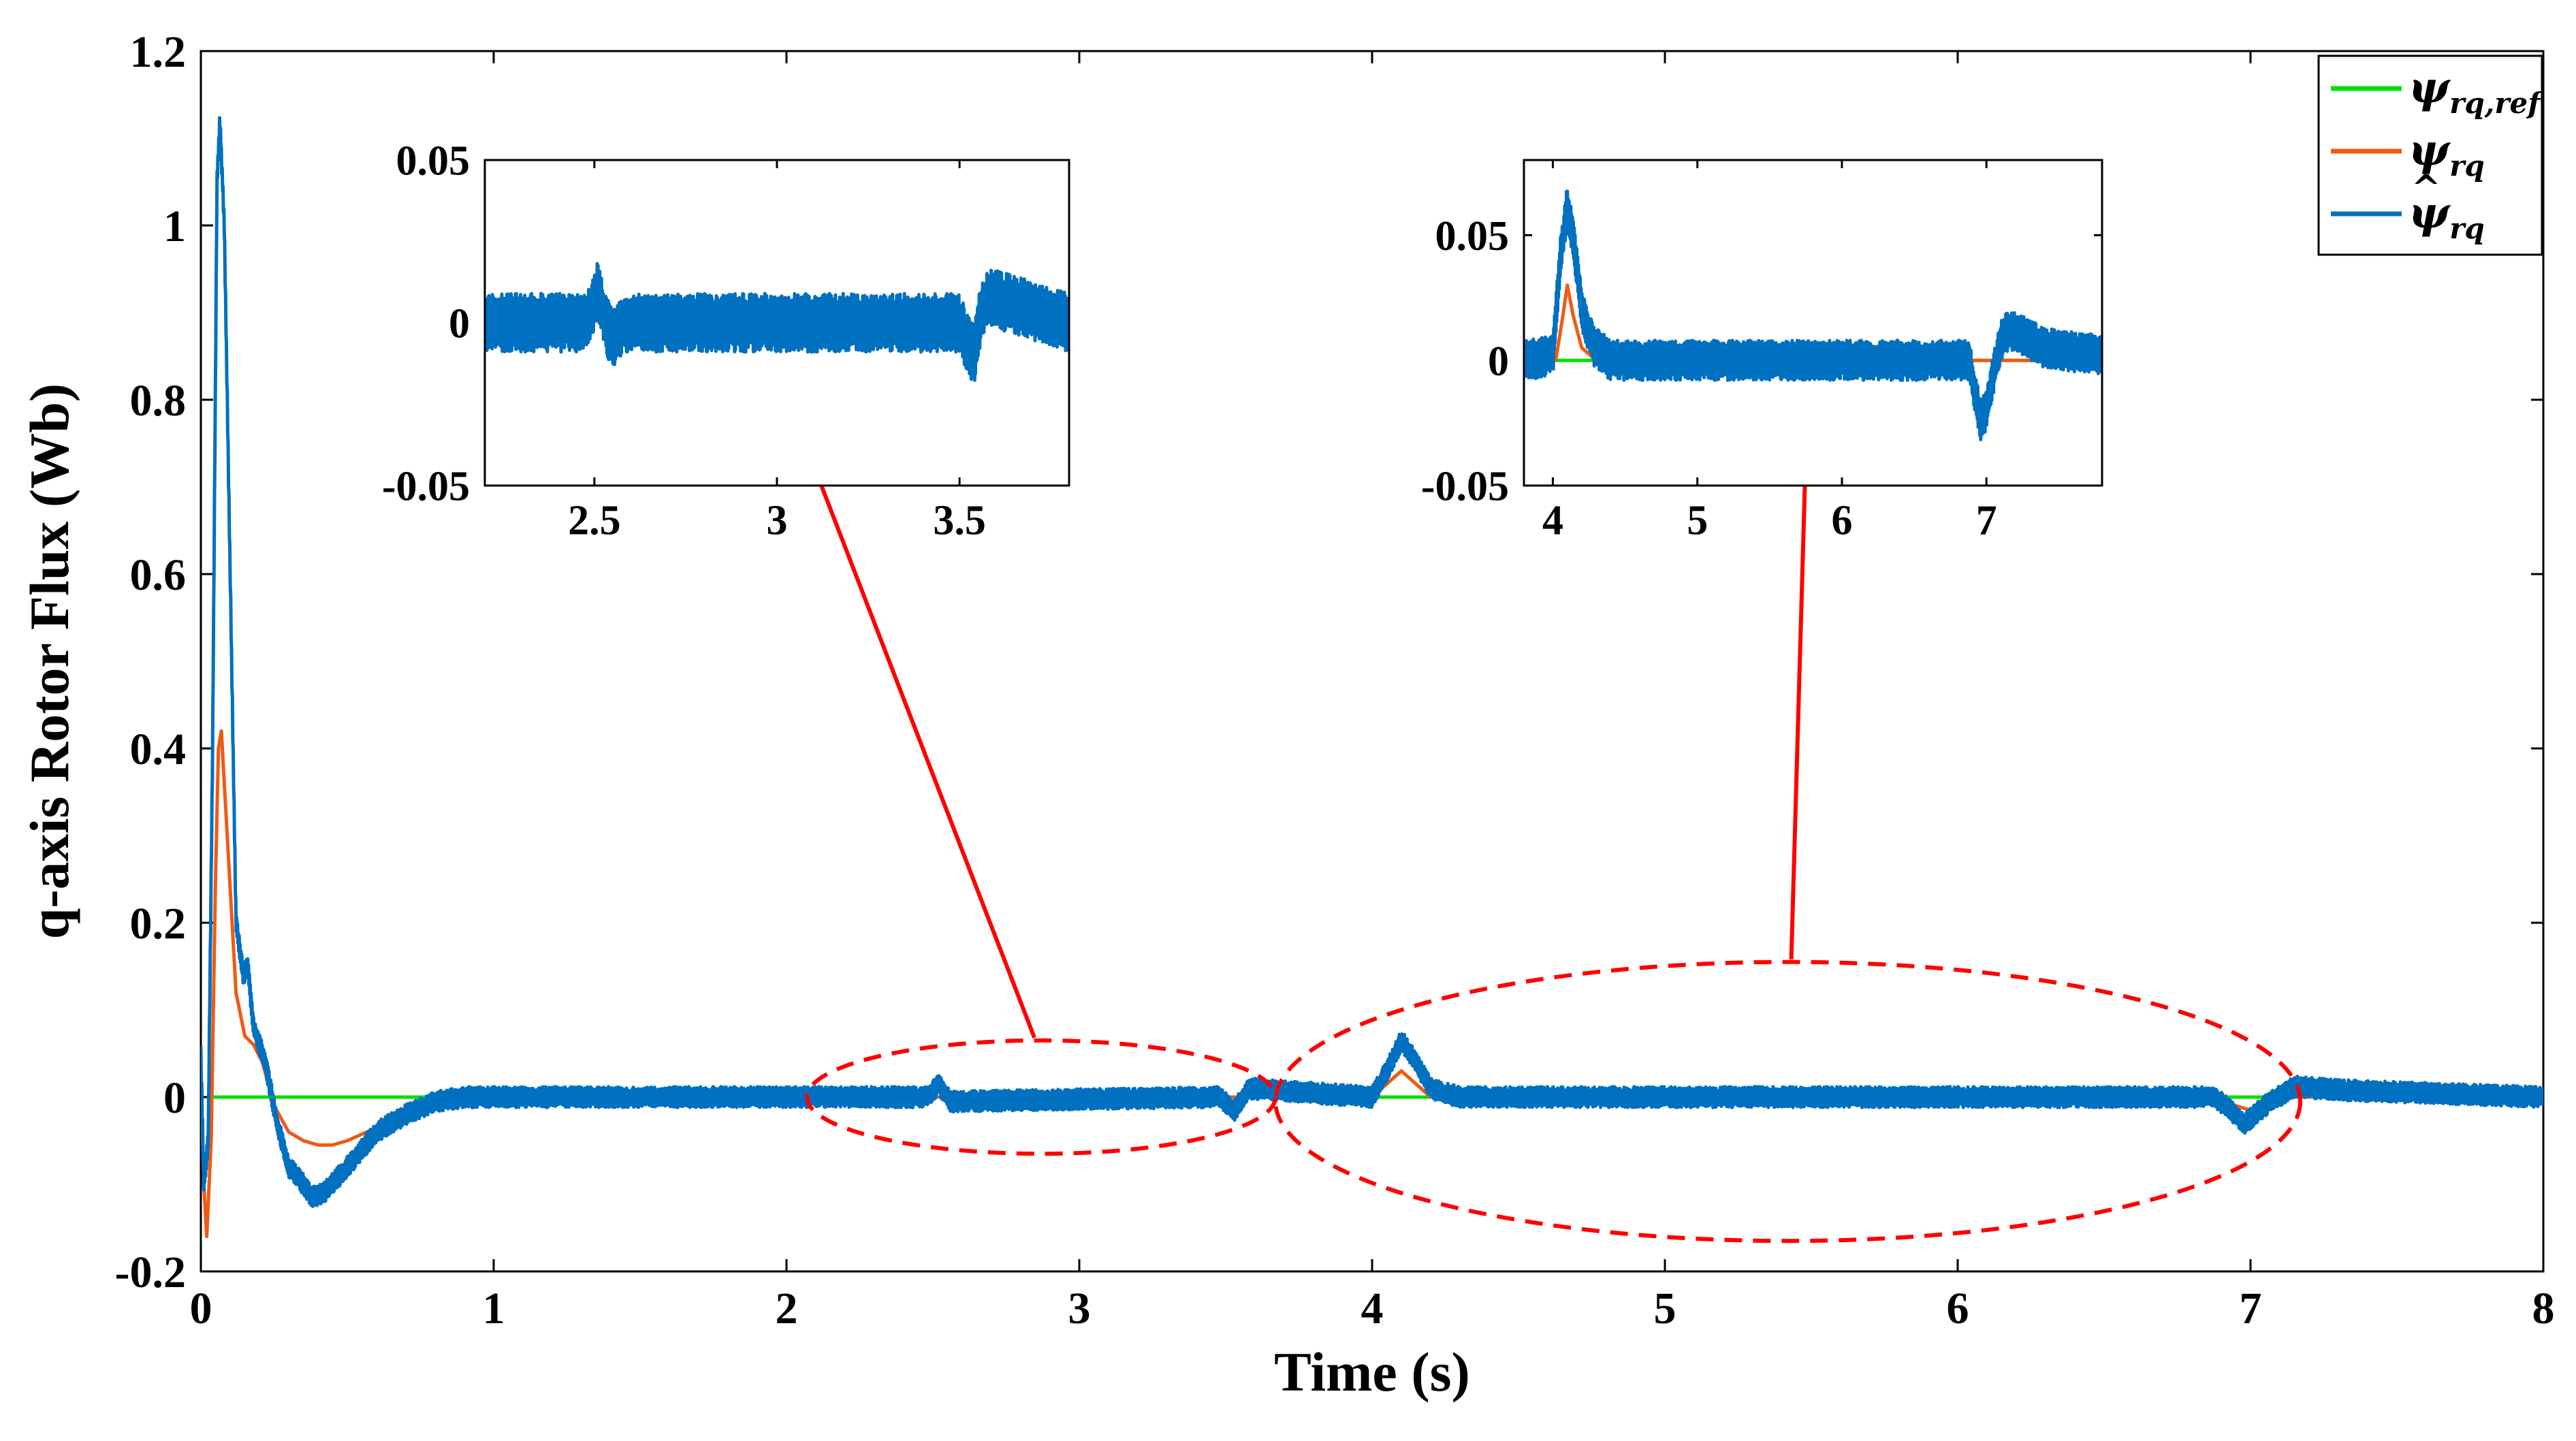  I want to click on main-x-axis-label: Time (s), so click(1372, 1372).